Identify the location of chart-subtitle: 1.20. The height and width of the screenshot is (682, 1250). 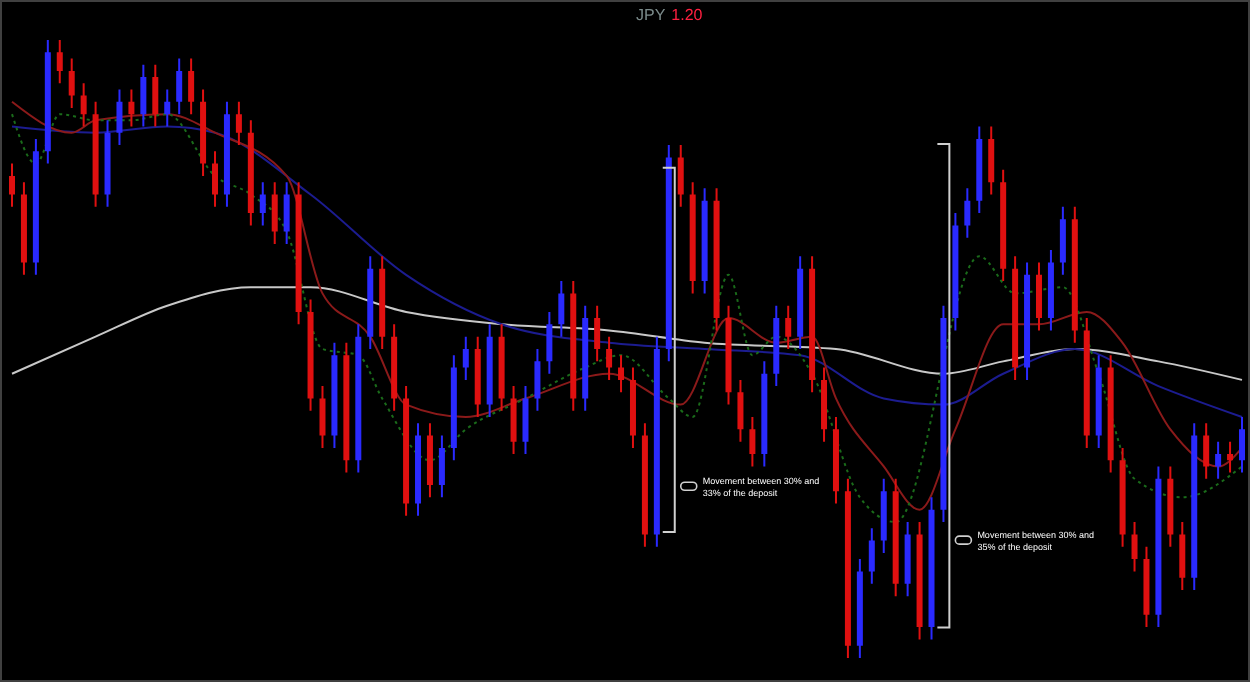
(687, 15).